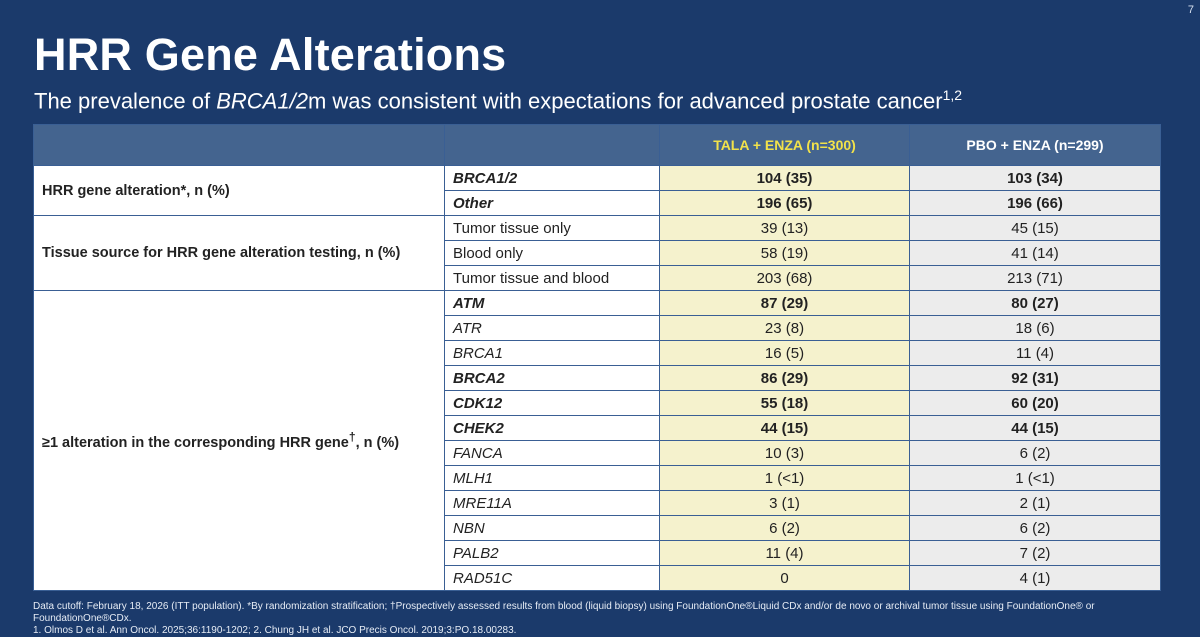 The image size is (1200, 637). What do you see at coordinates (552, 353) in the screenshot?
I see `row-sublabel: BRCA1` at bounding box center [552, 353].